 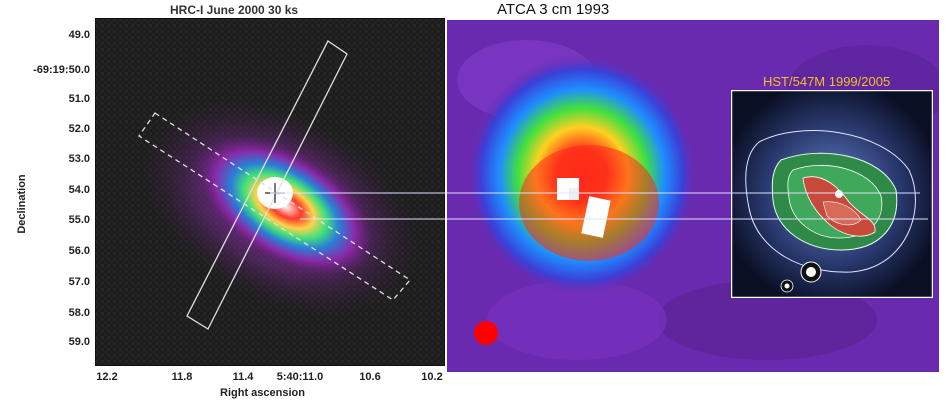 What do you see at coordinates (827, 81) in the screenshot?
I see `hst-inset-title: HST/547M 1999/2005` at bounding box center [827, 81].